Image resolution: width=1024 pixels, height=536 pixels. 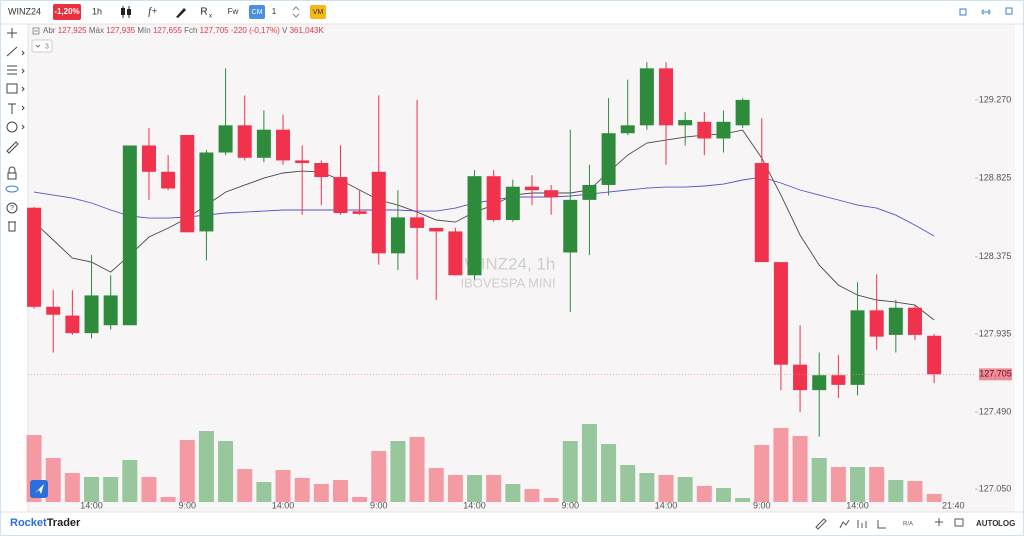 I want to click on fw-button: Fw, so click(x=233, y=11).